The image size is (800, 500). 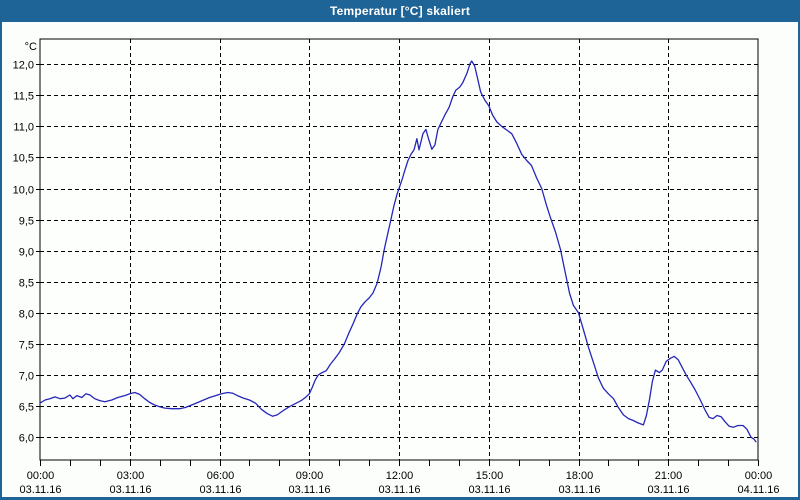 What do you see at coordinates (26, 408) in the screenshot?
I see `y-tick-label: 6,5` at bounding box center [26, 408].